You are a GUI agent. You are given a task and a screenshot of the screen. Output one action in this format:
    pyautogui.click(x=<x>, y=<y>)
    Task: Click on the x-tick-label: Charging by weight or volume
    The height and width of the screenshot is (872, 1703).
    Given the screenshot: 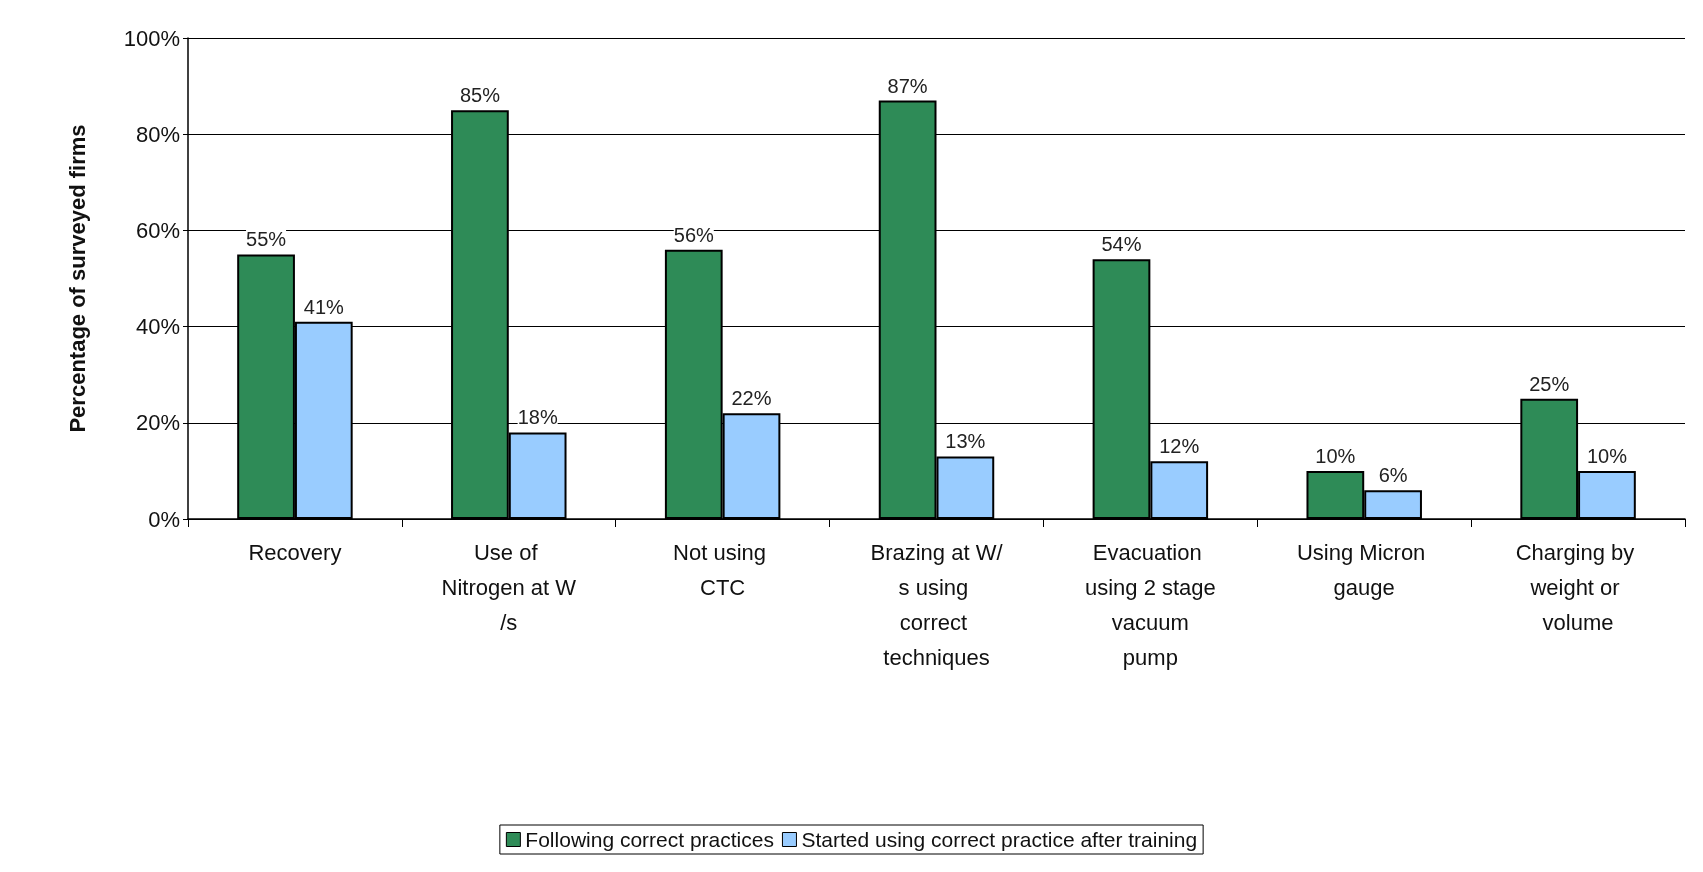 What is the action you would take?
    pyautogui.click(x=1578, y=587)
    